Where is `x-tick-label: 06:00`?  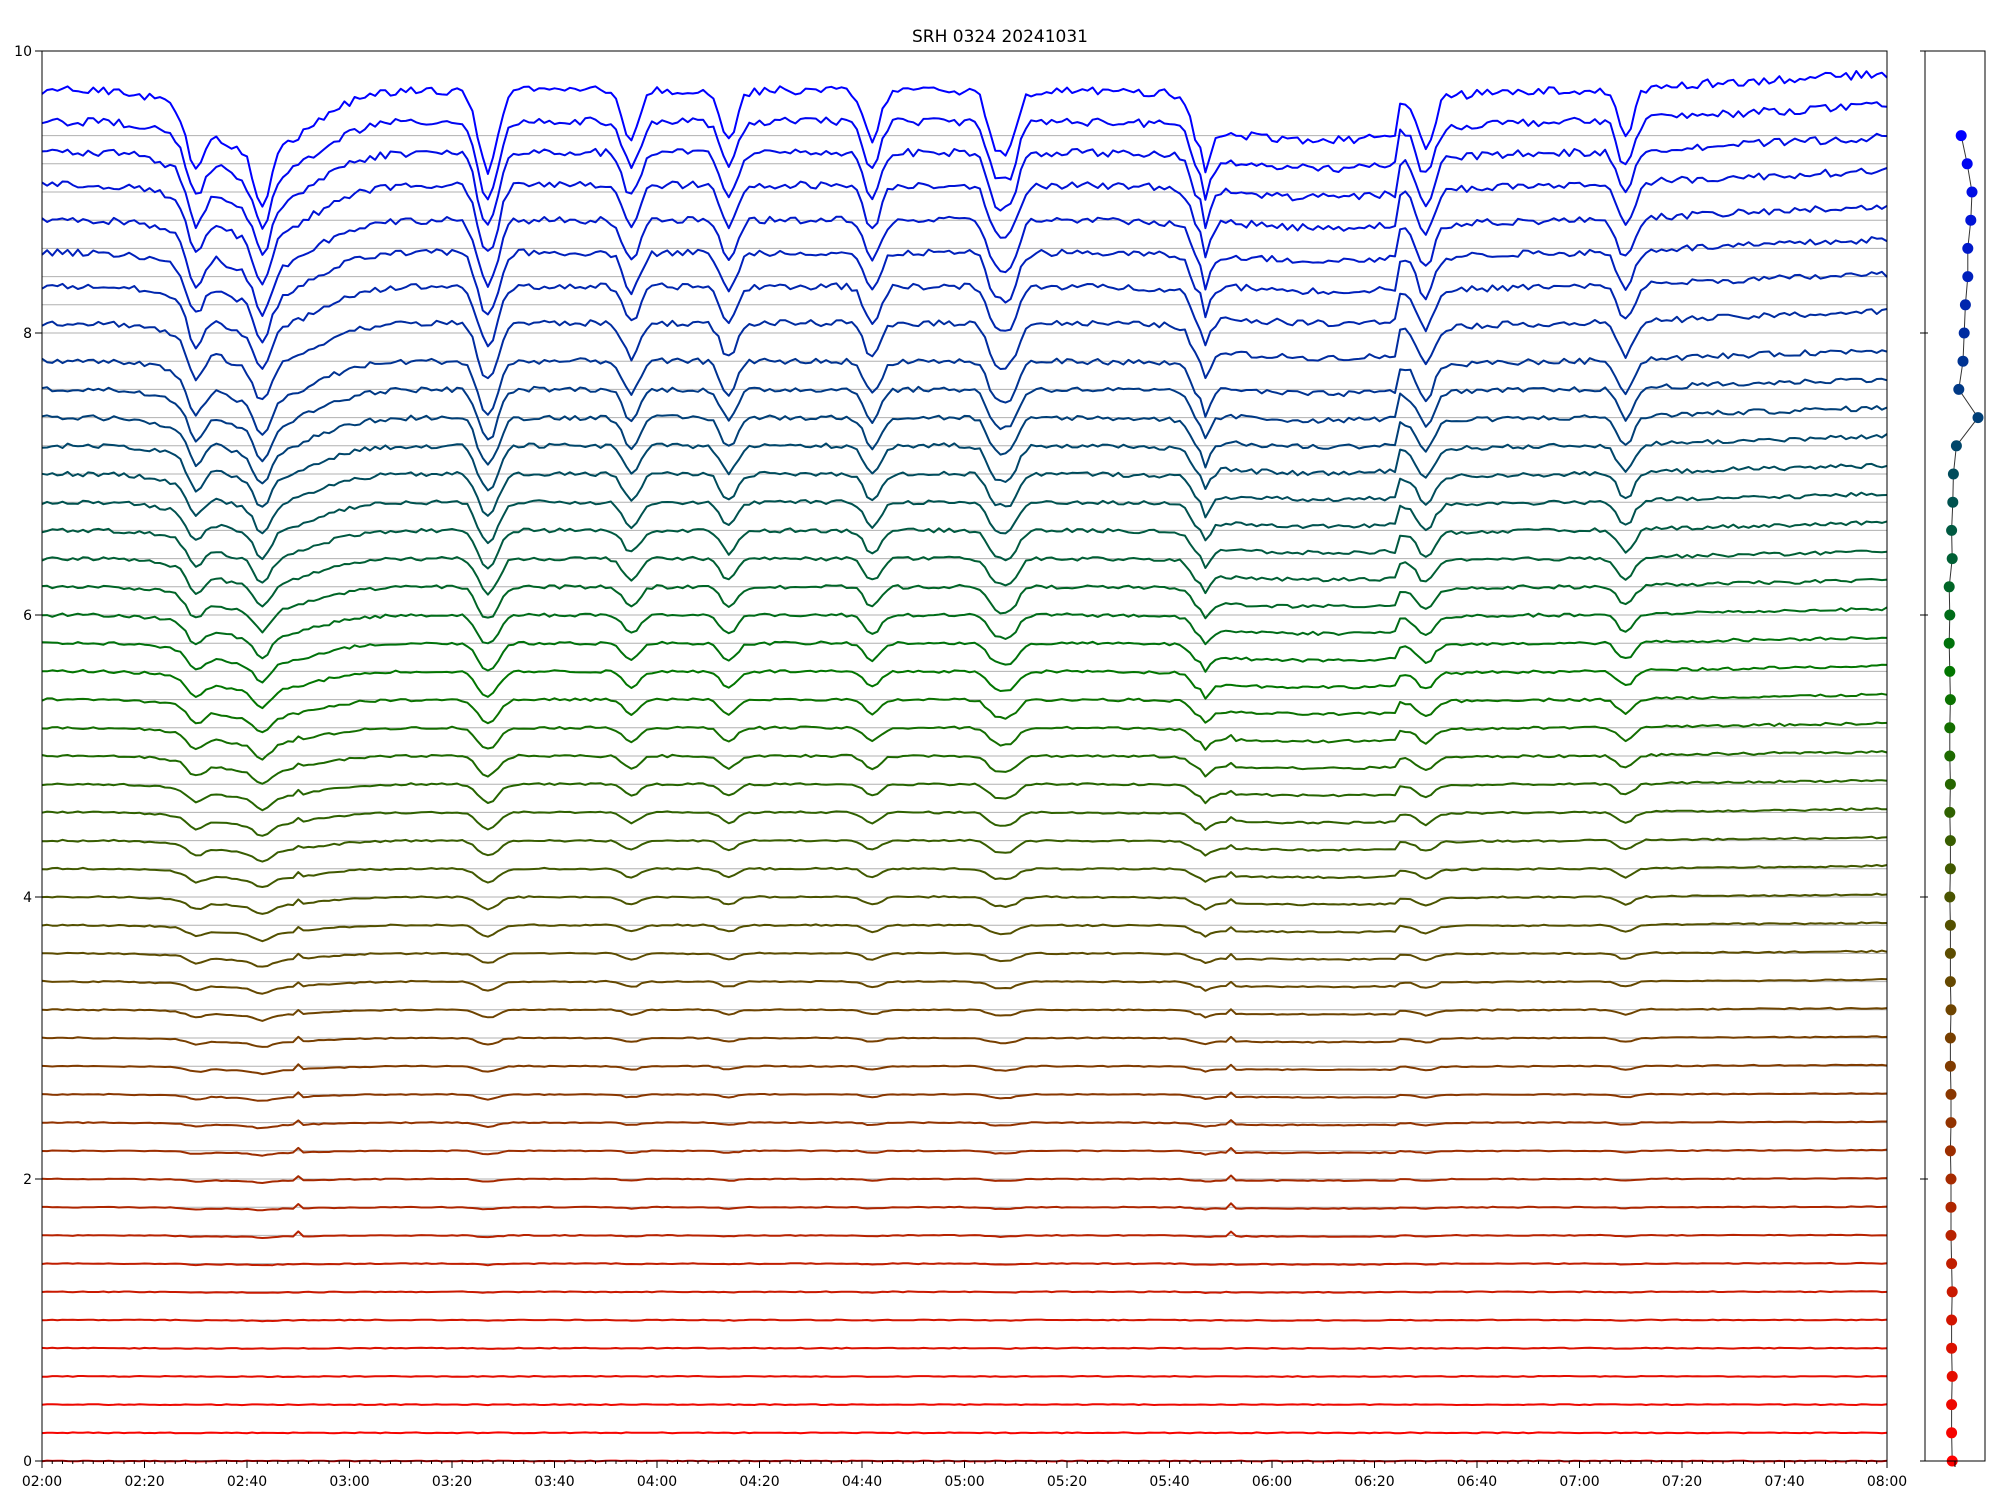
x-tick-label: 06:00 is located at coordinates (1272, 1482).